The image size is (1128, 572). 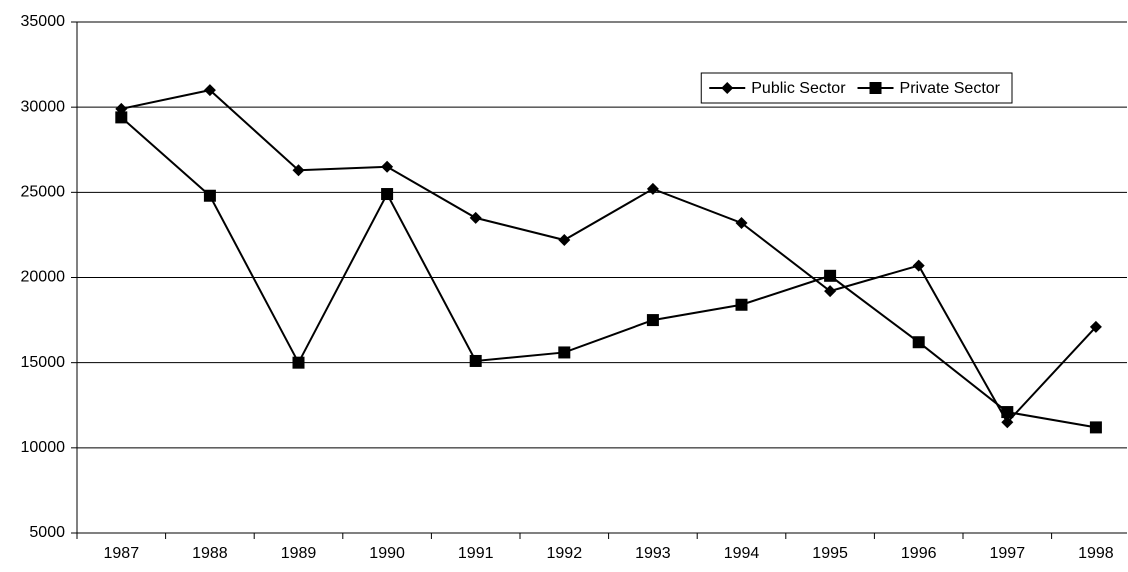 I want to click on x-tick-label: 1988, so click(x=210, y=553).